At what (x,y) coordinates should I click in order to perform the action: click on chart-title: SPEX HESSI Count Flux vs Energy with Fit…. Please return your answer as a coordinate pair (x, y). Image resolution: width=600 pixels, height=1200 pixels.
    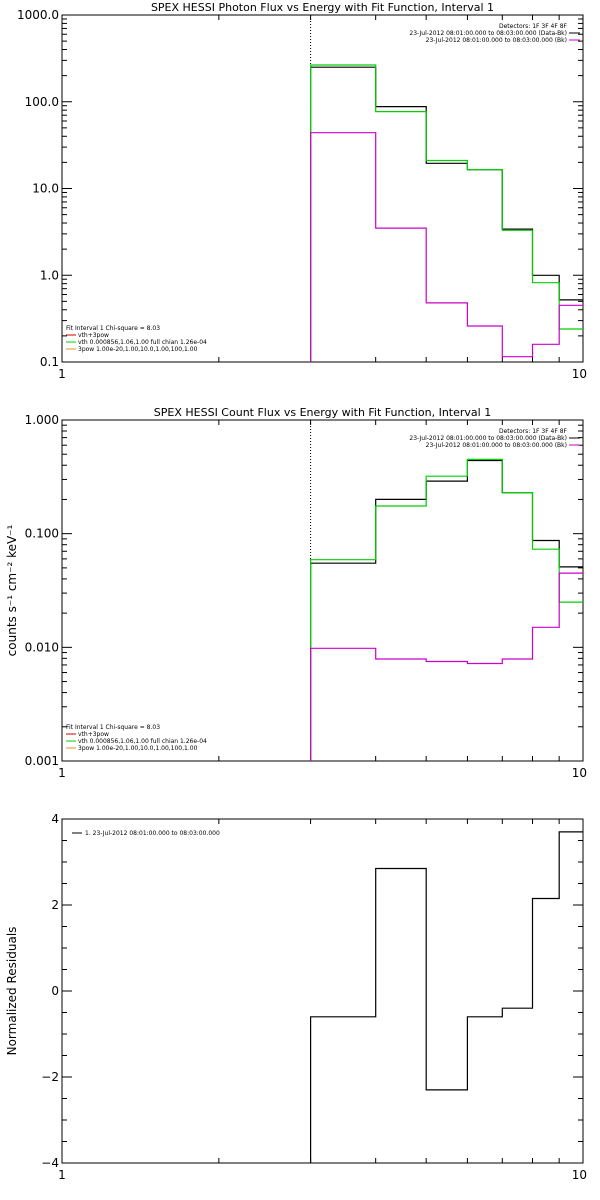
    Looking at the image, I should click on (322, 412).